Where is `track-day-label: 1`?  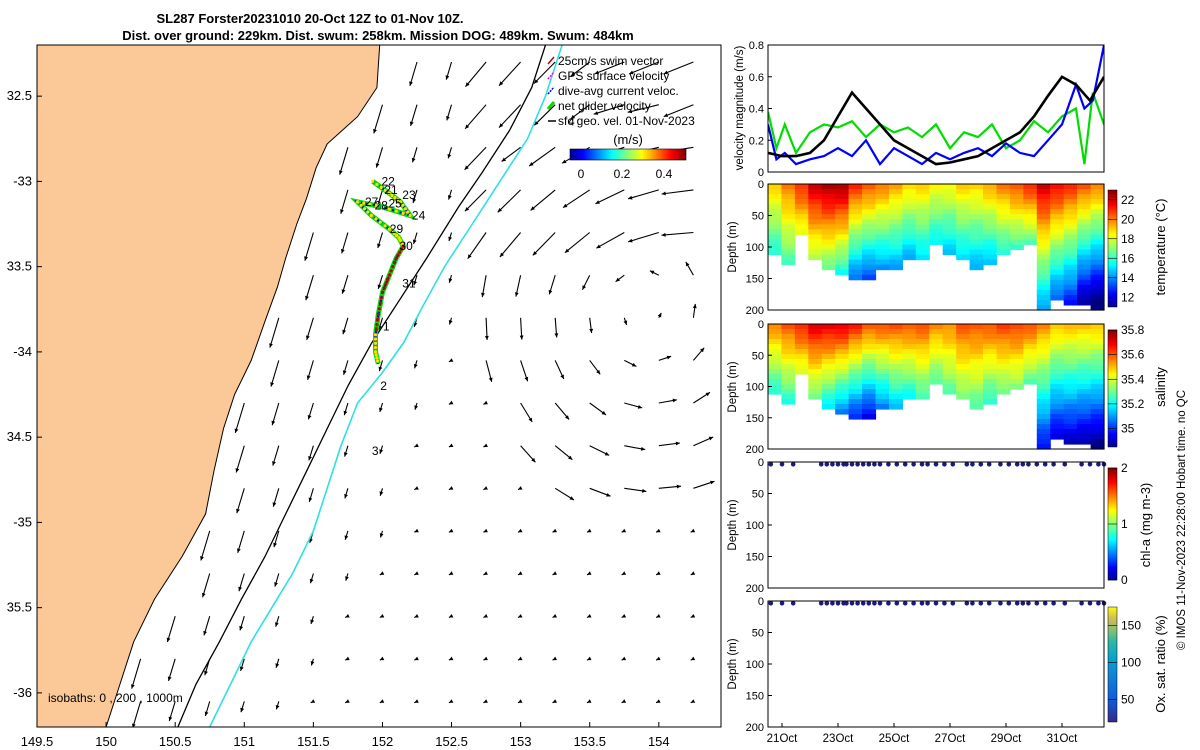
track-day-label: 1 is located at coordinates (386, 326).